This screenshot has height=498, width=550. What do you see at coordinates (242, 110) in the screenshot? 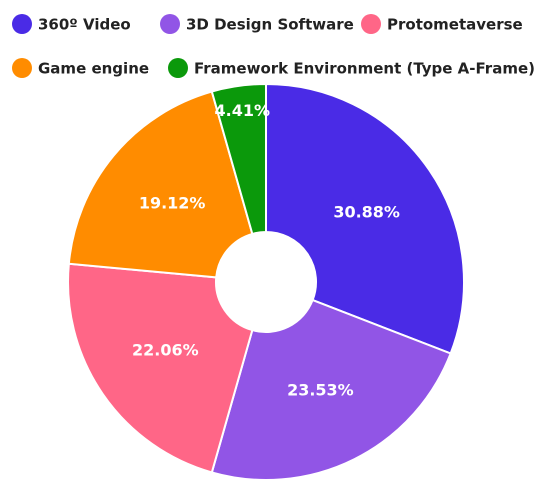
I see `data-label: 4.41%` at bounding box center [242, 110].